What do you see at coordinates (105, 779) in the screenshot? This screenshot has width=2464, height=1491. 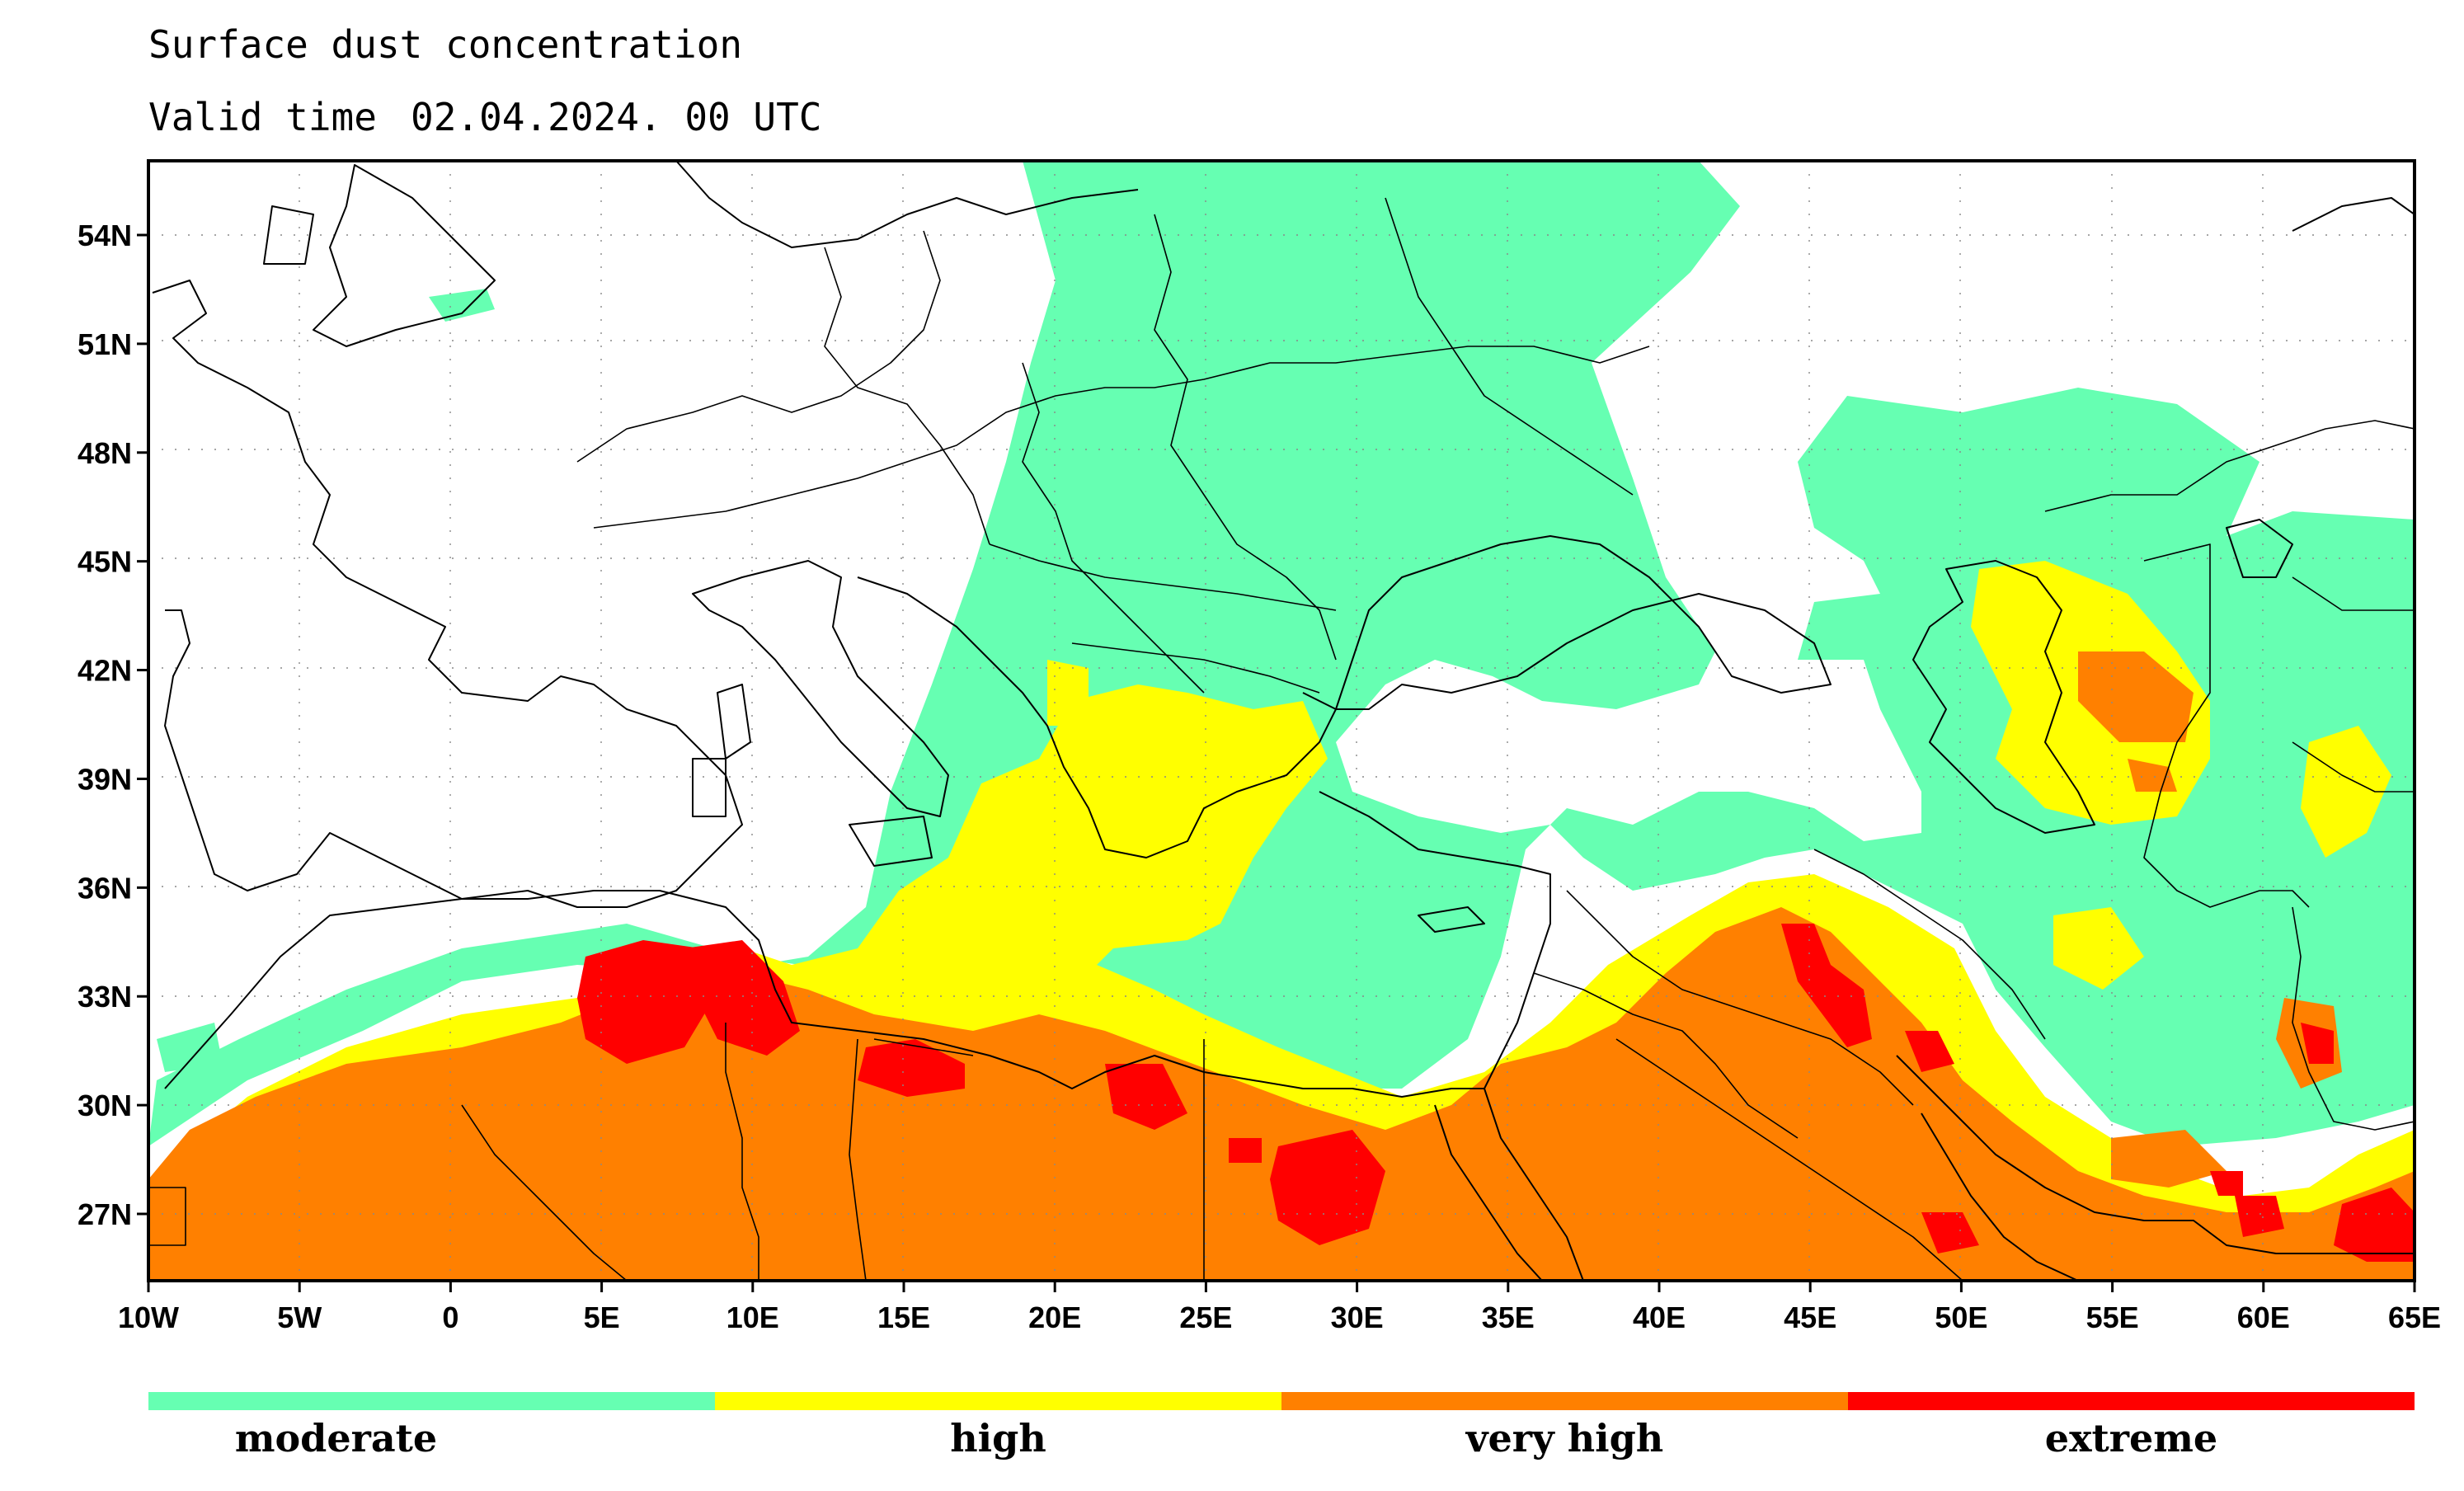 I see `lat-tick-label: 39N` at bounding box center [105, 779].